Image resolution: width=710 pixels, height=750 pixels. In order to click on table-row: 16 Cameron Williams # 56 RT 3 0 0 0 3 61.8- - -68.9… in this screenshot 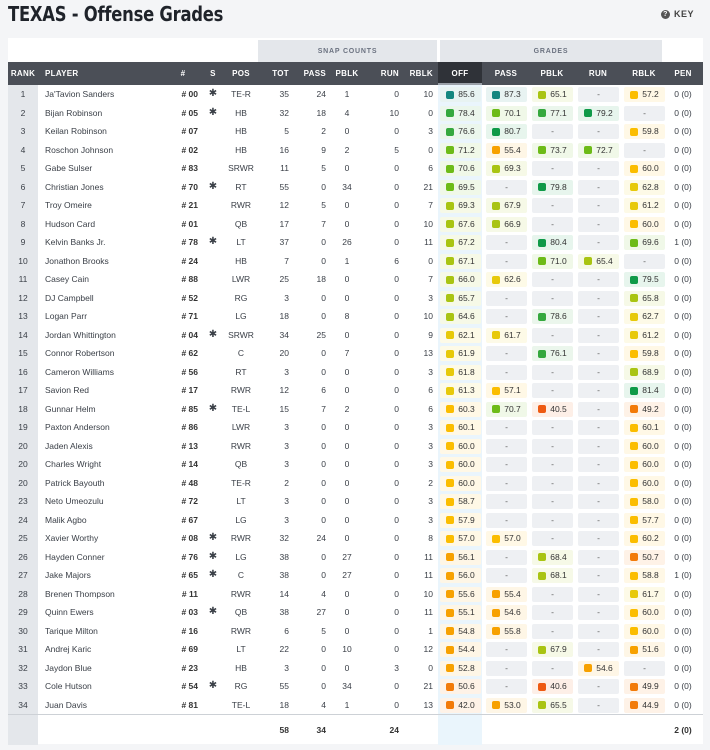, I will do `click(355, 372)`.